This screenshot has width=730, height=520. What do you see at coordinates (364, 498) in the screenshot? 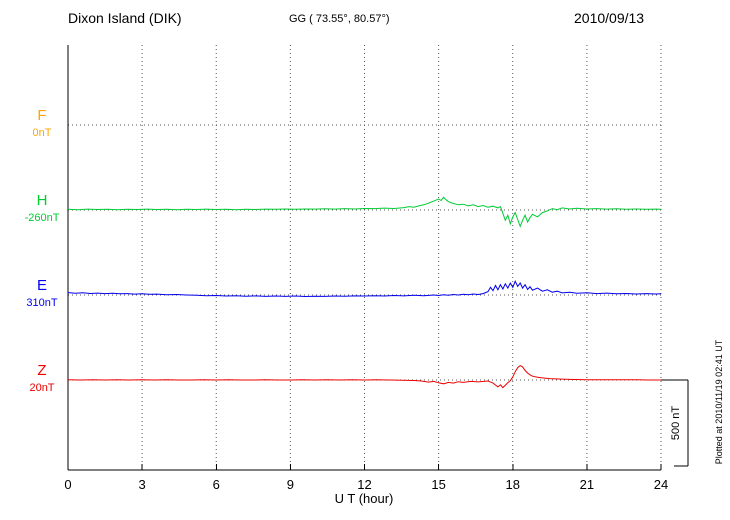
I see `x-axis-title: U T (hour)` at bounding box center [364, 498].